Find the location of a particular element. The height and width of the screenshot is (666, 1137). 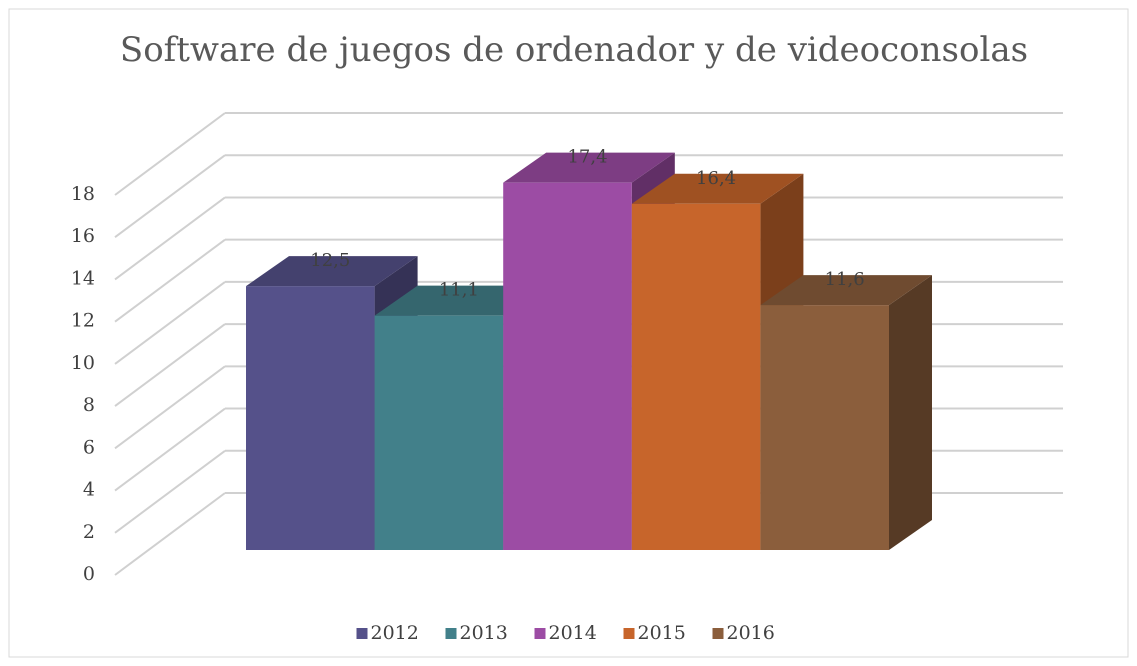

y-tick-label: 12 is located at coordinates (83, 321).